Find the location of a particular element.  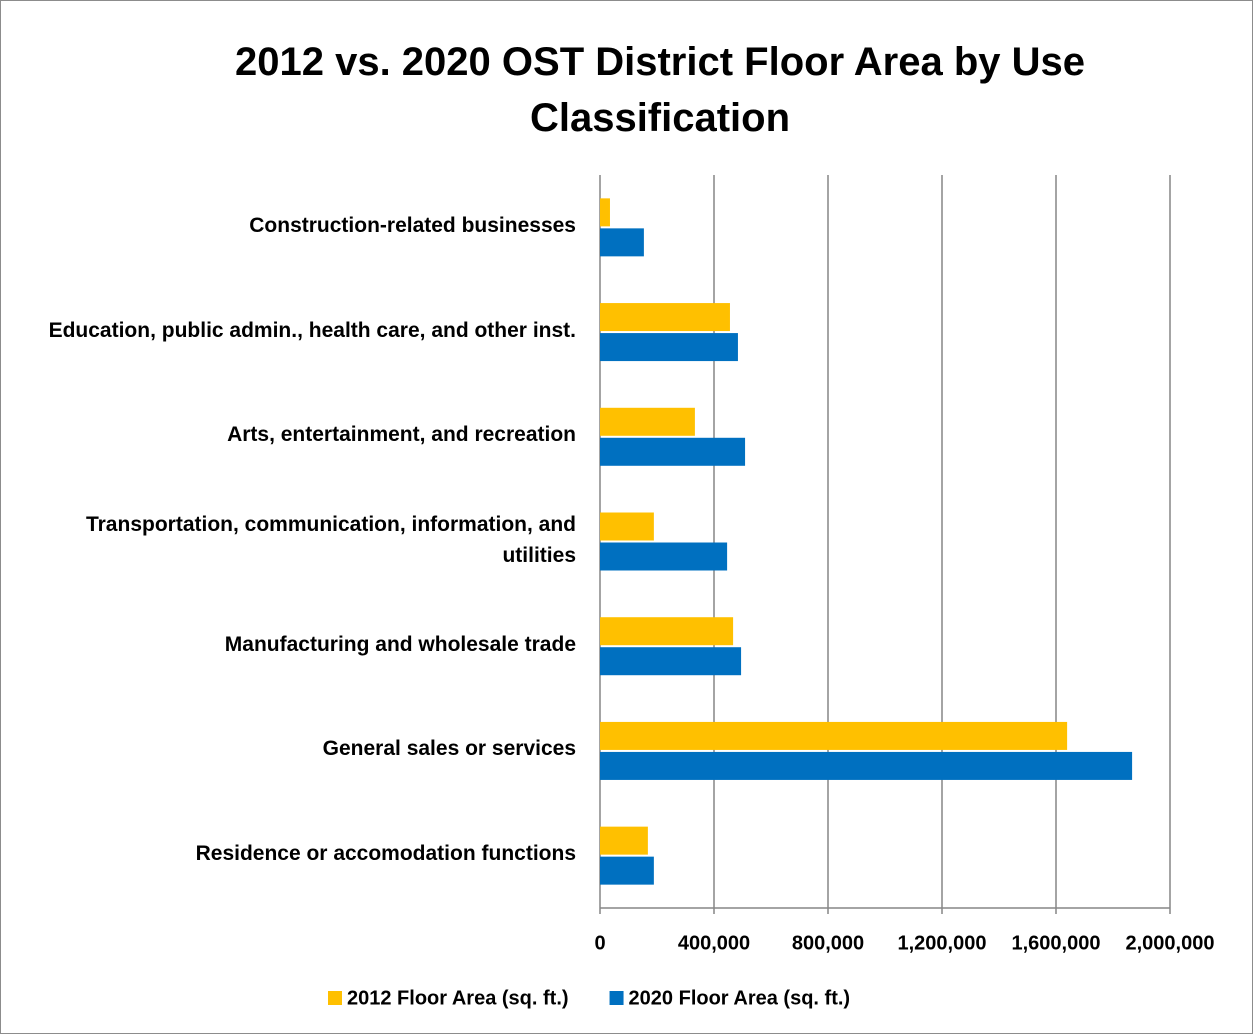

category-label: General sales or services is located at coordinates (449, 749).